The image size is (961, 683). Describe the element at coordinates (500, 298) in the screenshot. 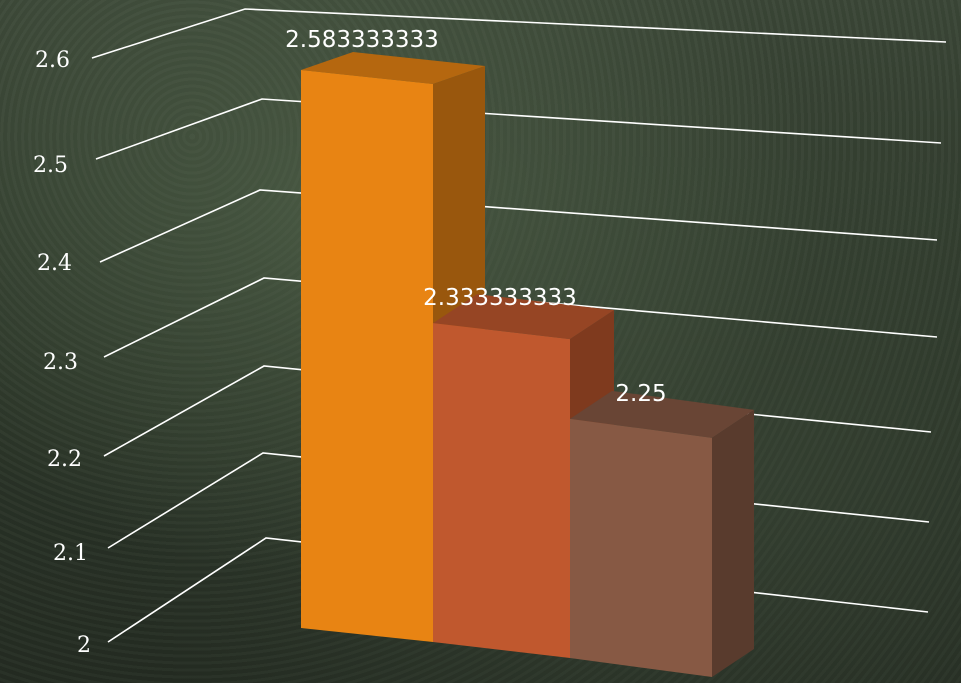

I see `data-label: 2.333333333` at that location.